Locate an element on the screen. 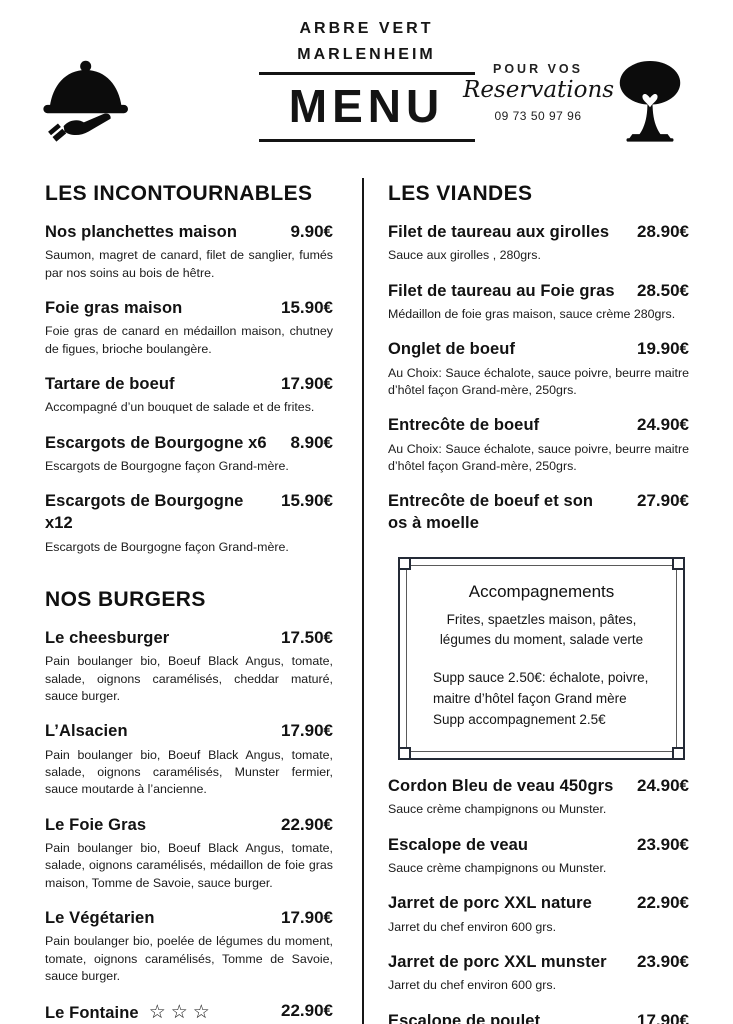 The height and width of the screenshot is (1024, 733). page-title: MENU is located at coordinates (366, 106).